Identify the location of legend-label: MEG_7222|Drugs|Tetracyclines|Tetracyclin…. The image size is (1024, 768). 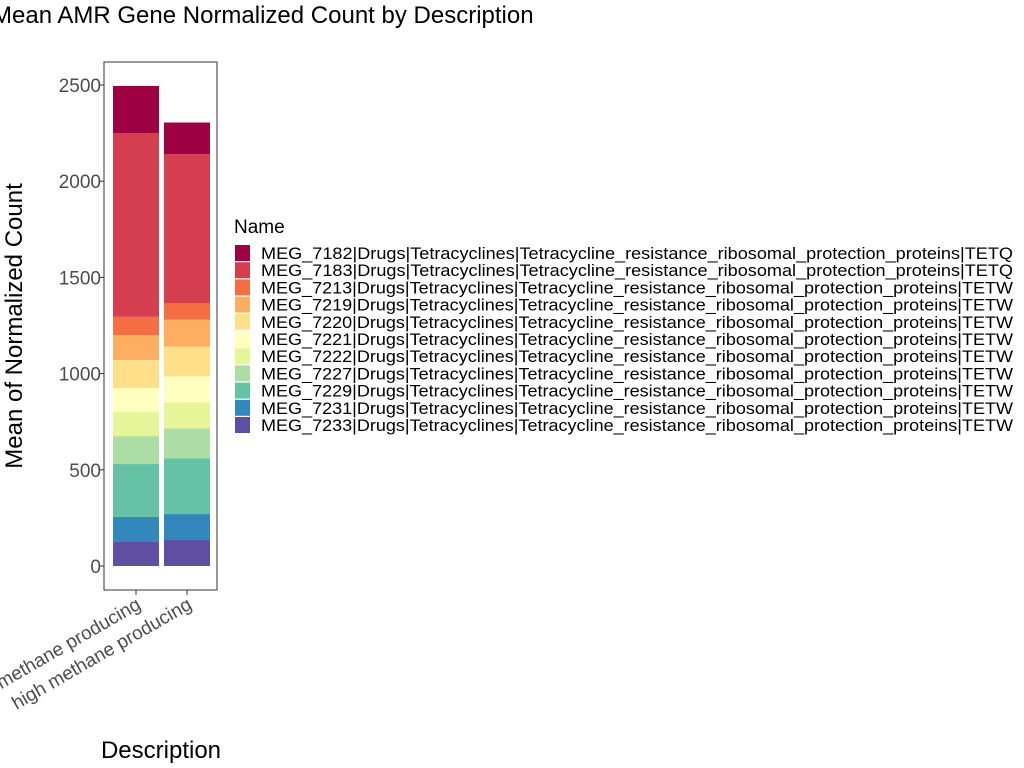
(637, 356).